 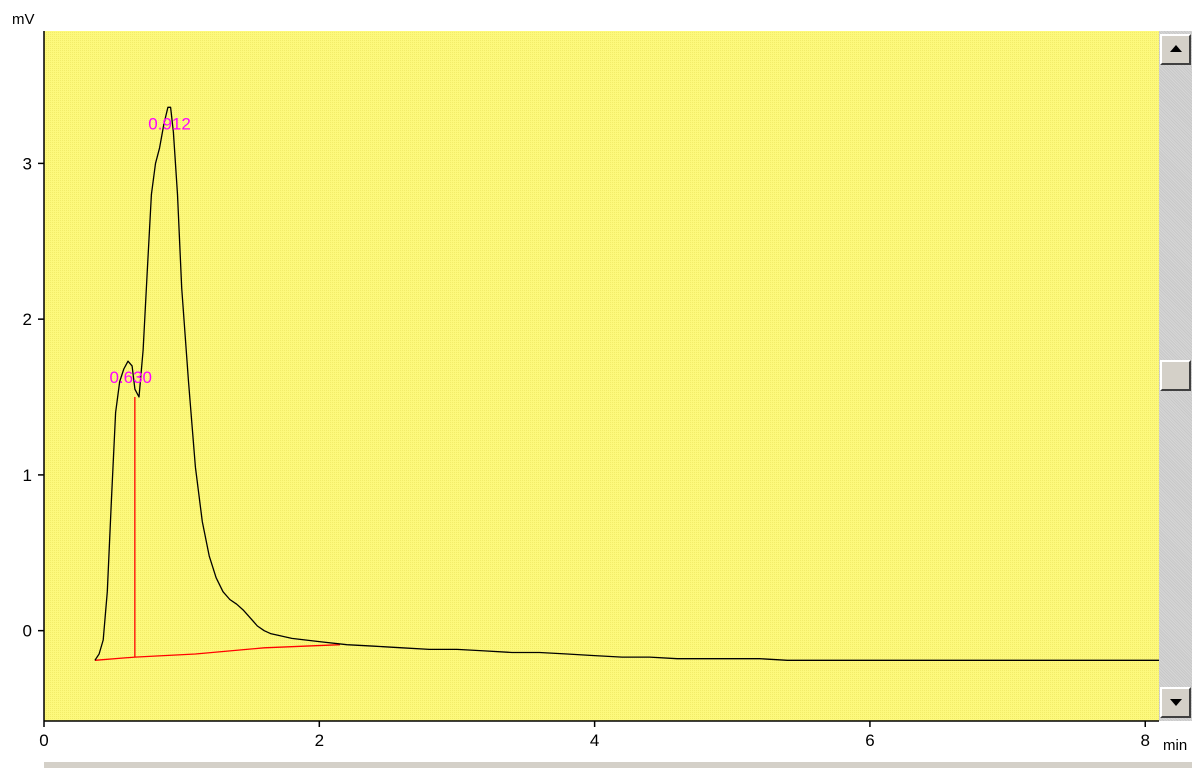 I want to click on y-tick-label: 2, so click(x=27, y=319).